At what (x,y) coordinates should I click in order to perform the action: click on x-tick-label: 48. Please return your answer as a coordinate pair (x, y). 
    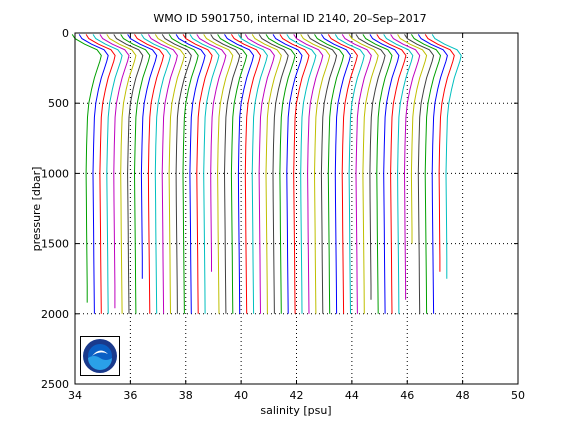
    Looking at the image, I should click on (463, 395).